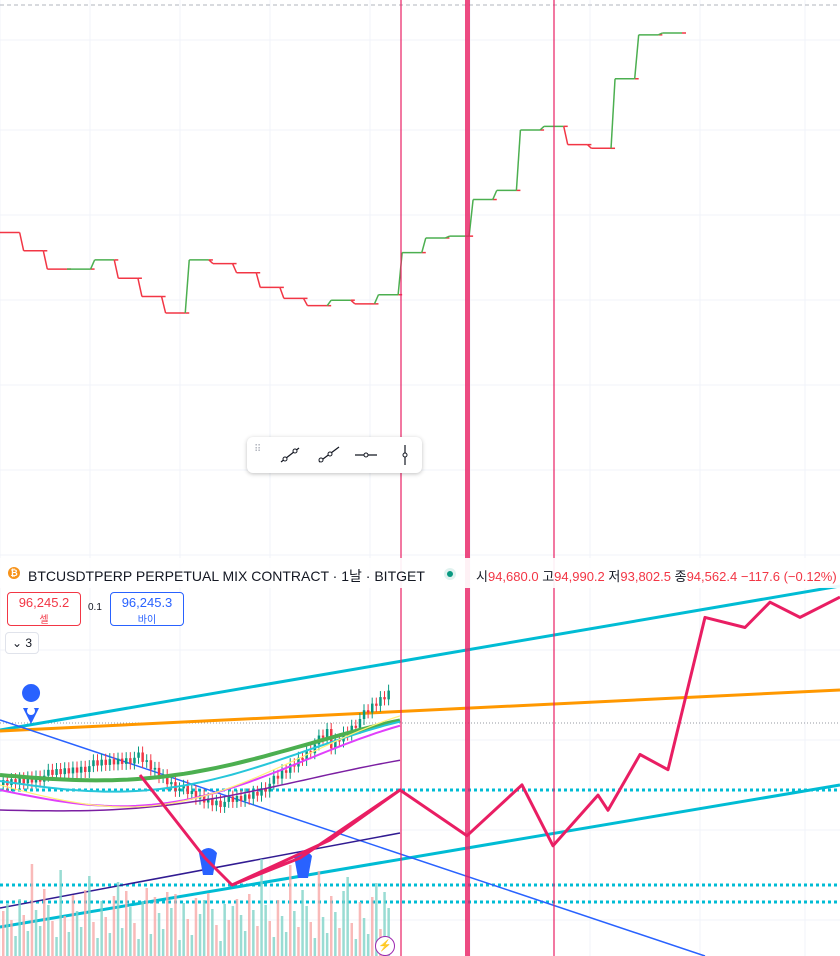 The width and height of the screenshot is (840, 956). Describe the element at coordinates (420, 710) in the screenshot. I see `orange-resistance-line` at that location.